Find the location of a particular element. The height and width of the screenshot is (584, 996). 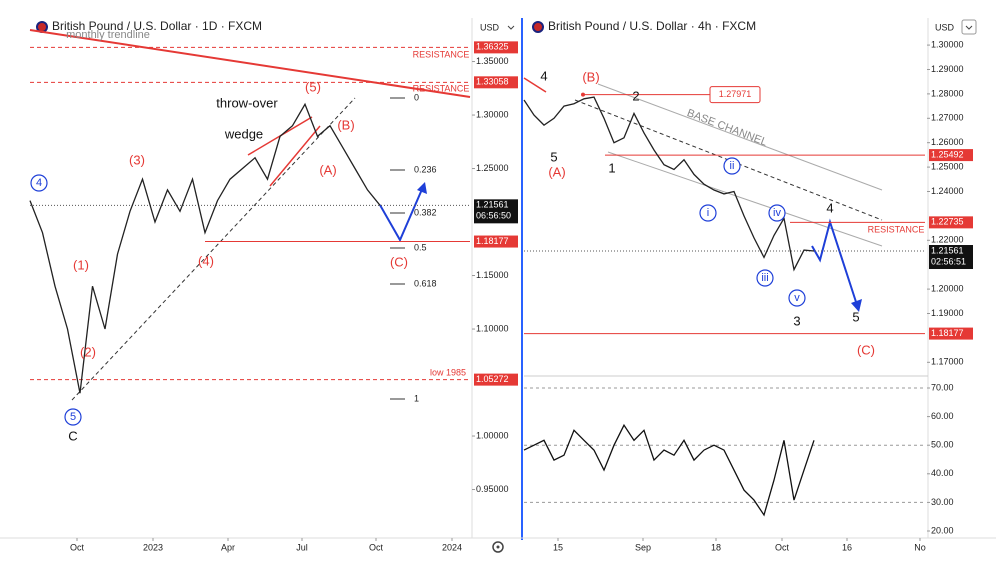

x-tick-label: 18 is located at coordinates (716, 547).